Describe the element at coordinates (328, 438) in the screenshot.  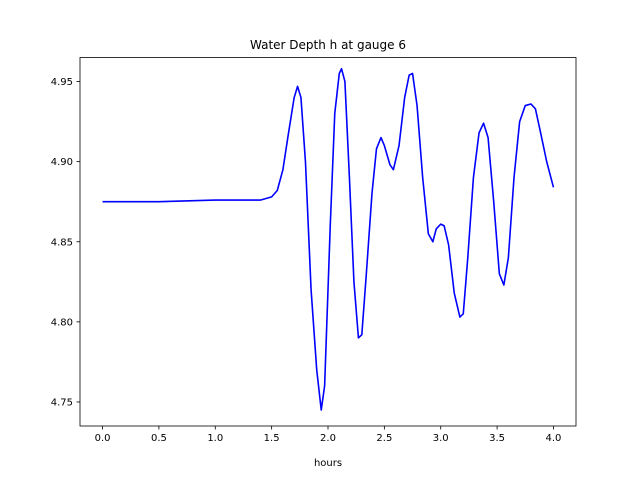
I see `x-tick-label: 2.0` at that location.